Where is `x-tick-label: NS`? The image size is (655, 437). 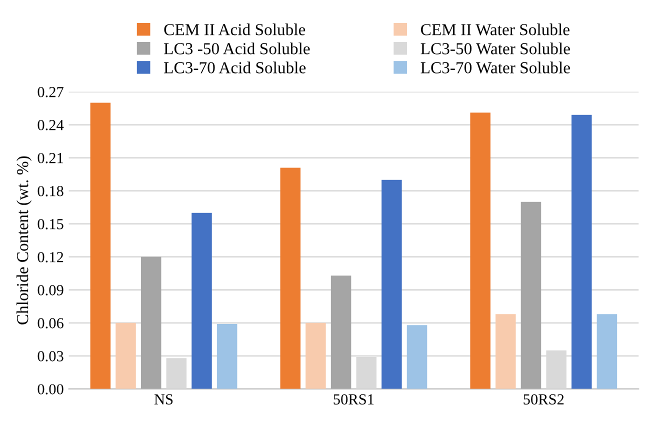 x-tick-label: NS is located at coordinates (163, 399).